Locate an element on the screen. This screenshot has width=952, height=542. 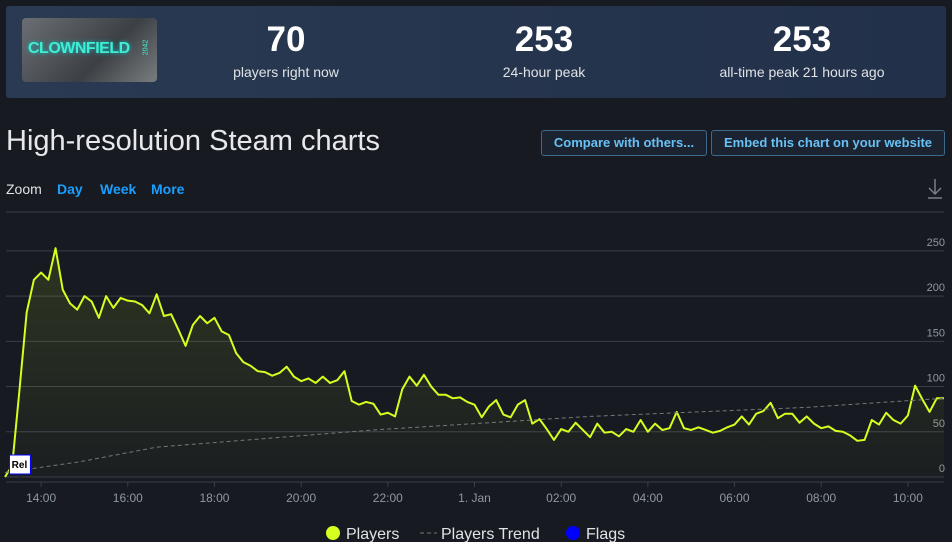
logo-subtext: 2042 is located at coordinates (146, 47).